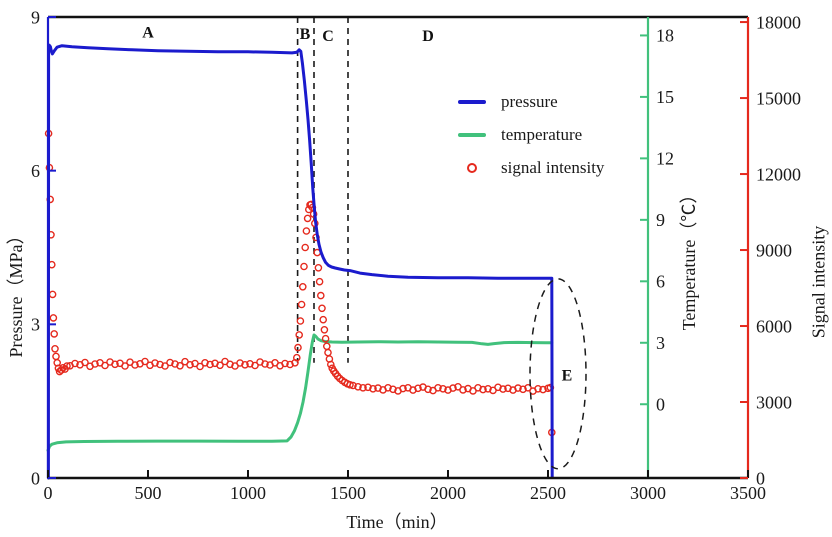 This screenshot has width=832, height=537. I want to click on region-label-b: B, so click(305, 34).